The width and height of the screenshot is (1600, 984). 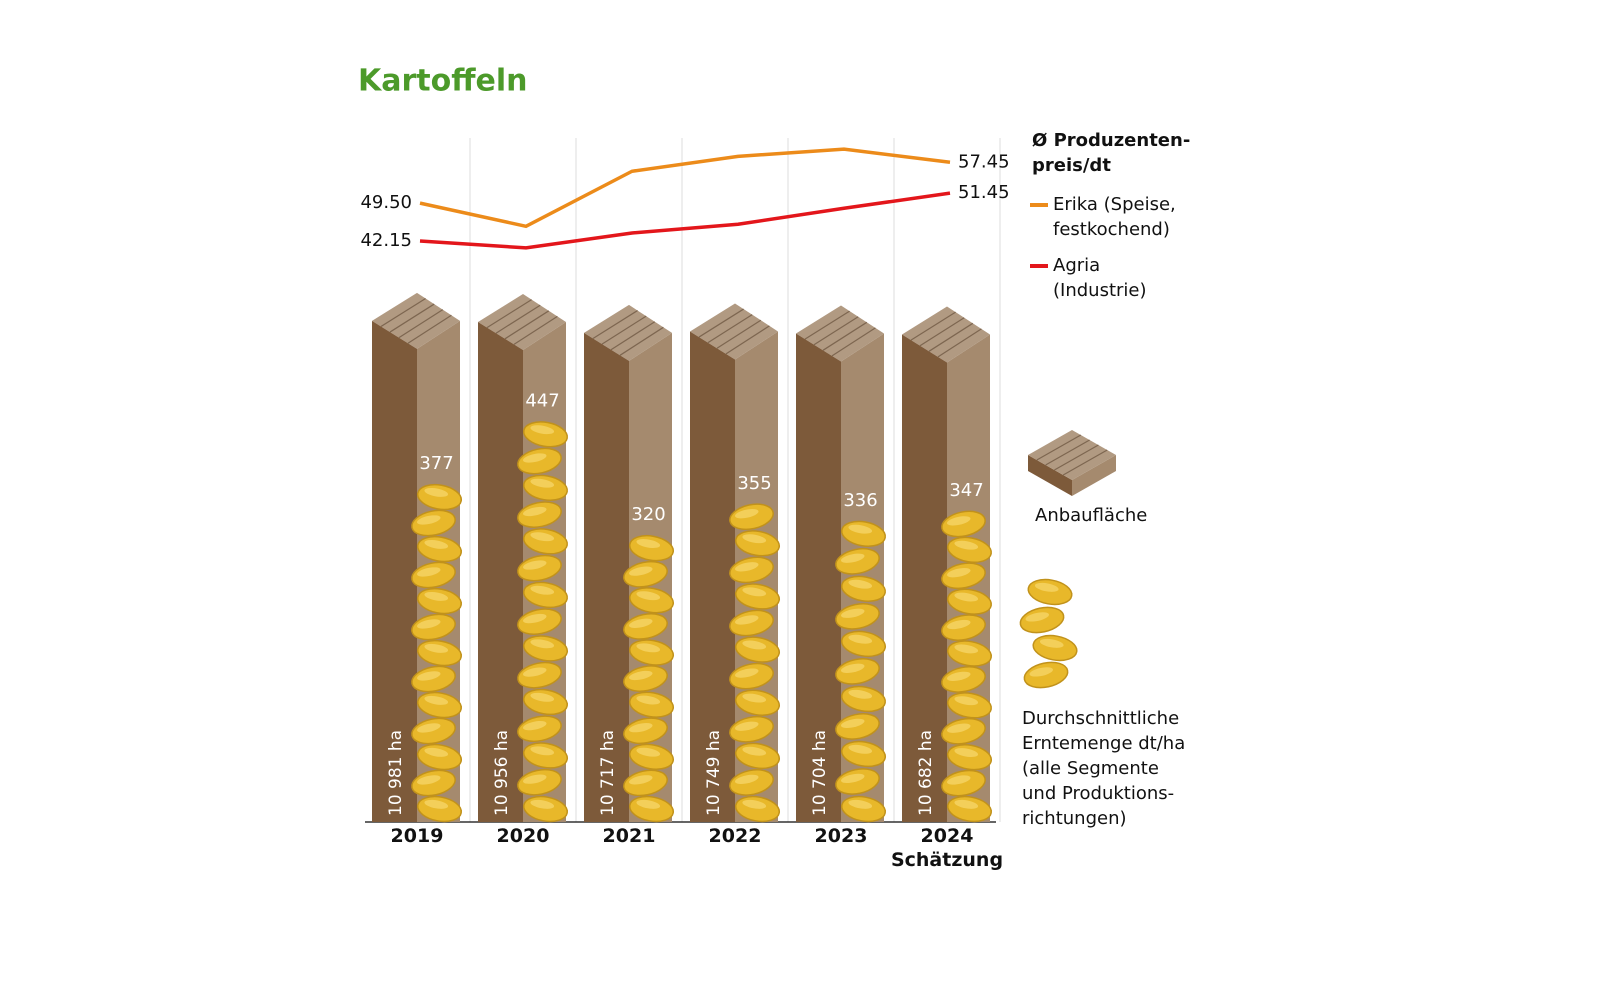 What do you see at coordinates (841, 836) in the screenshot?
I see `x-tick-label: 2023` at bounding box center [841, 836].